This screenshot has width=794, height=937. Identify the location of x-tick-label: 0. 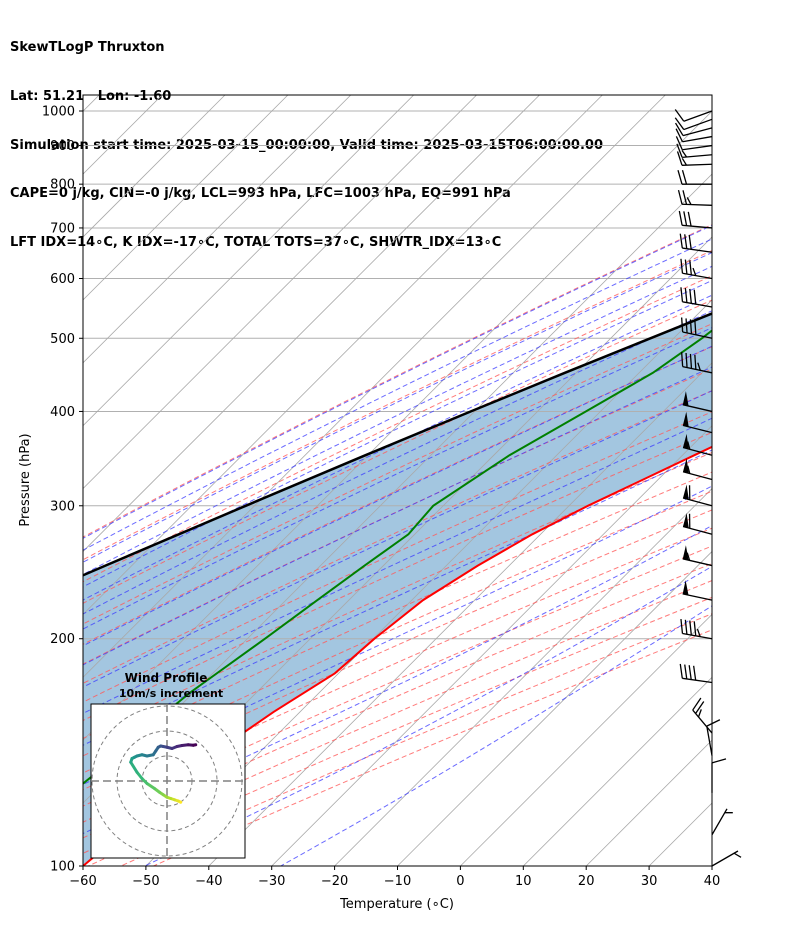
(460, 881).